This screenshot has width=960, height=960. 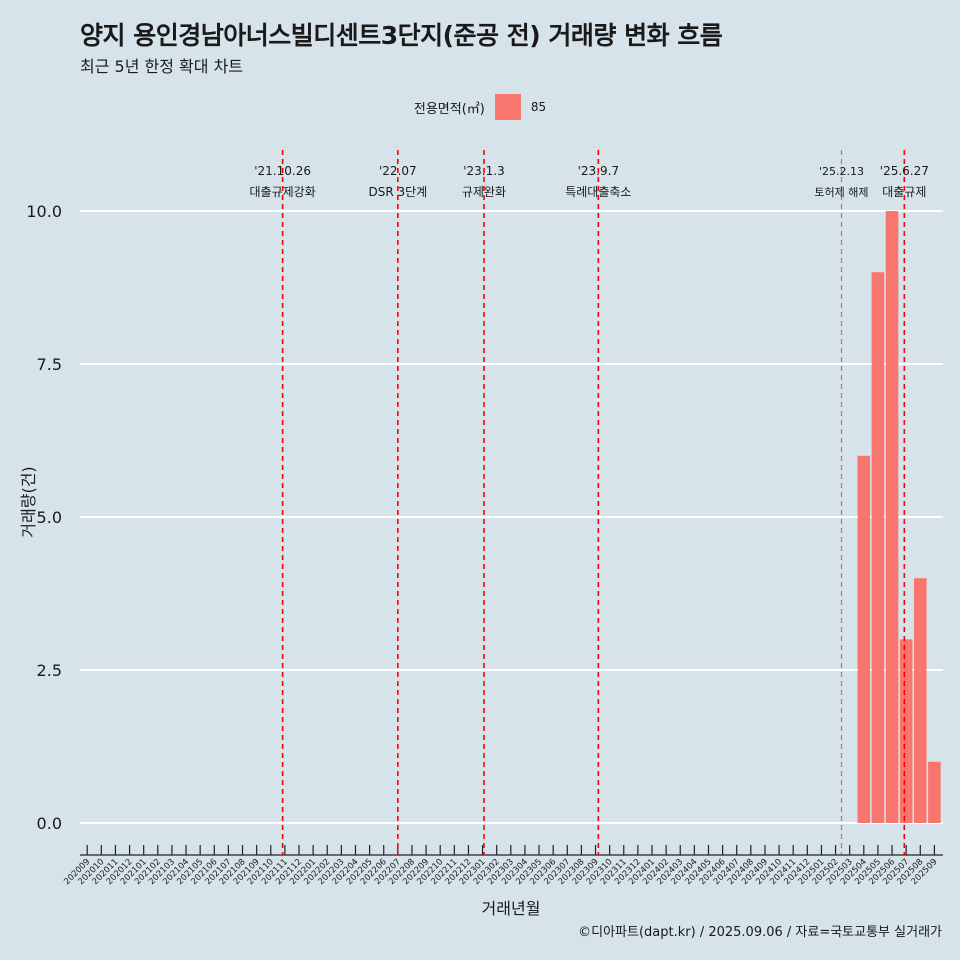 What do you see at coordinates (282, 171) in the screenshot?
I see `event-date-label: '21.10.26` at bounding box center [282, 171].